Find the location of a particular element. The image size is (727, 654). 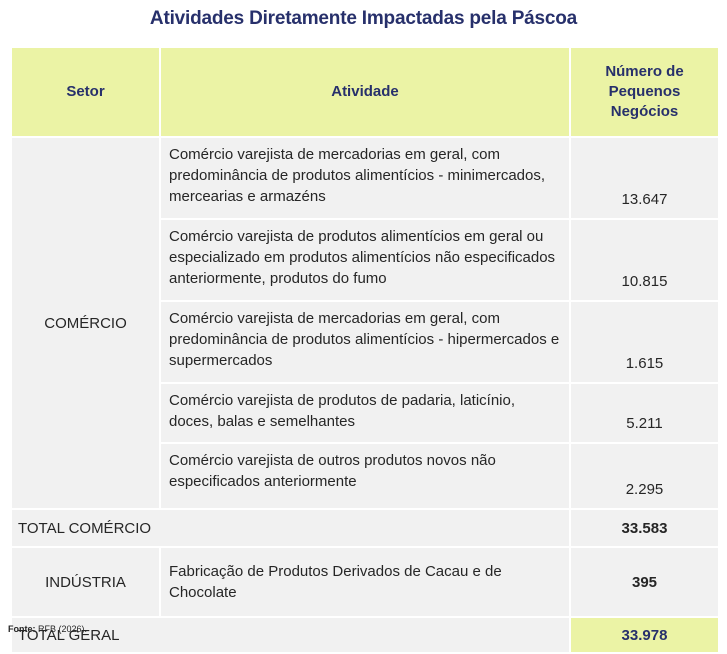

total-comercio-value: 33.583 is located at coordinates (644, 528).